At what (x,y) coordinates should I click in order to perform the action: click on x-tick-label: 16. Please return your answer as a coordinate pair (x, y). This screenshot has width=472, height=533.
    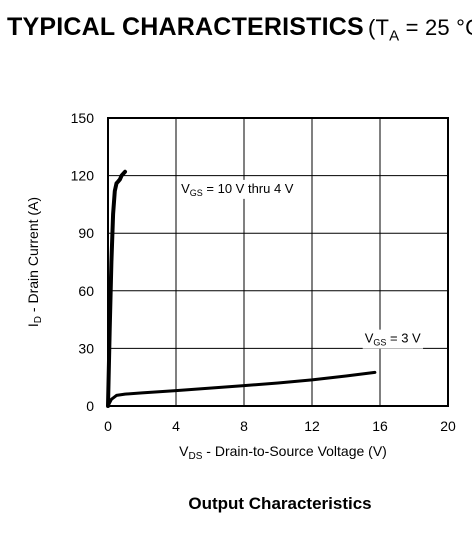
    Looking at the image, I should click on (380, 426).